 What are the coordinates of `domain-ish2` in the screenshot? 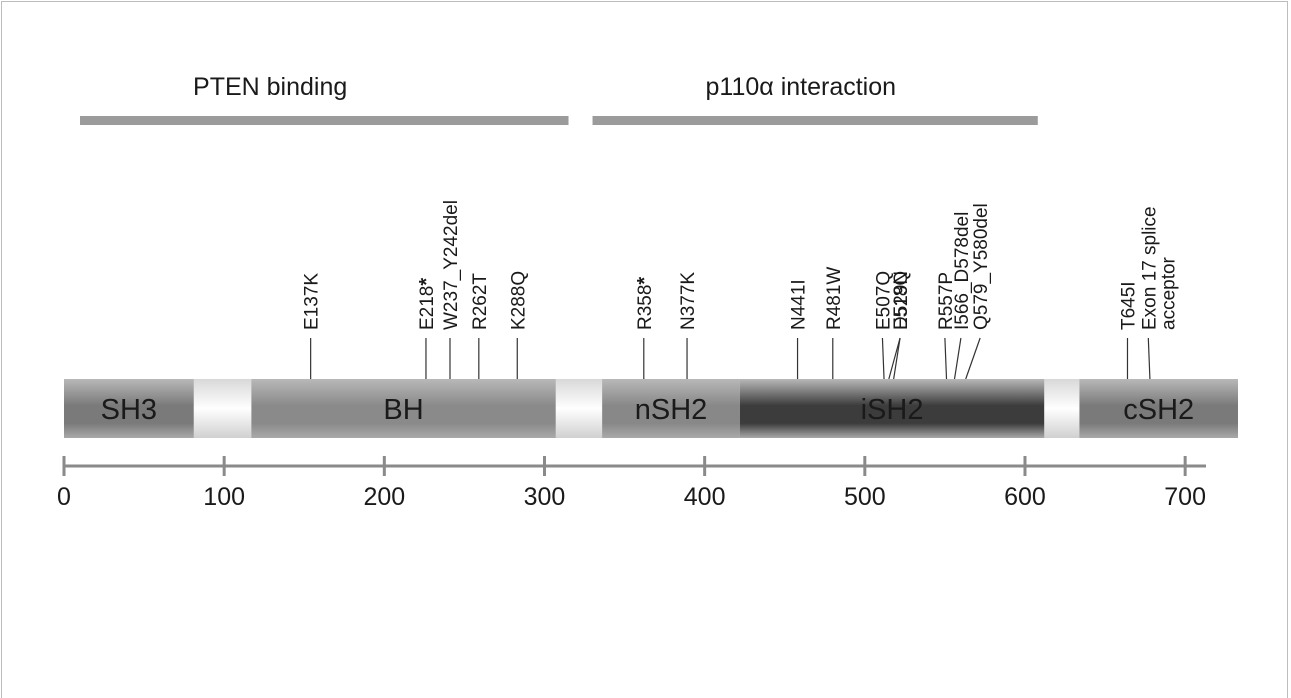 It's located at (892, 408).